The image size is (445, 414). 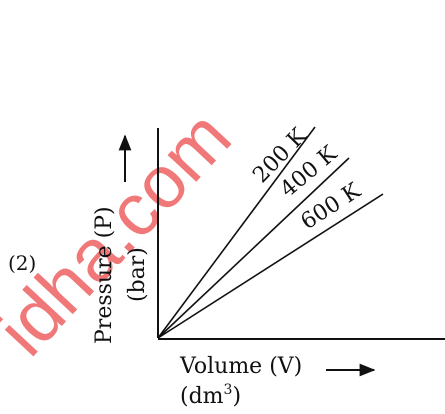 I want to click on x-axis-unit: (dm3), so click(x=210, y=395).